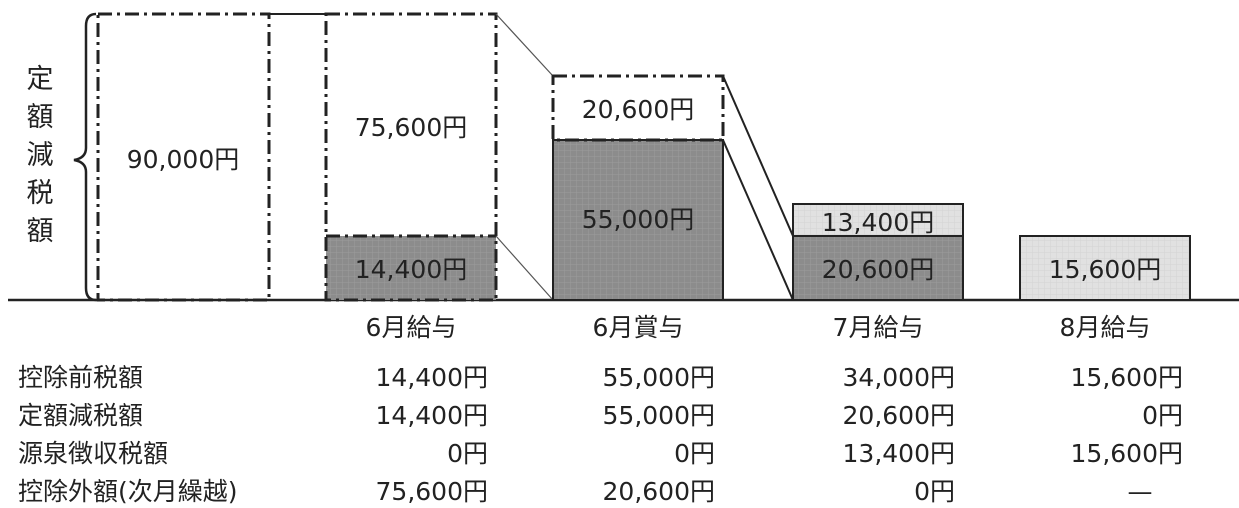  What do you see at coordinates (40, 193) in the screenshot?
I see `vertical-label-char: 税` at bounding box center [40, 193].